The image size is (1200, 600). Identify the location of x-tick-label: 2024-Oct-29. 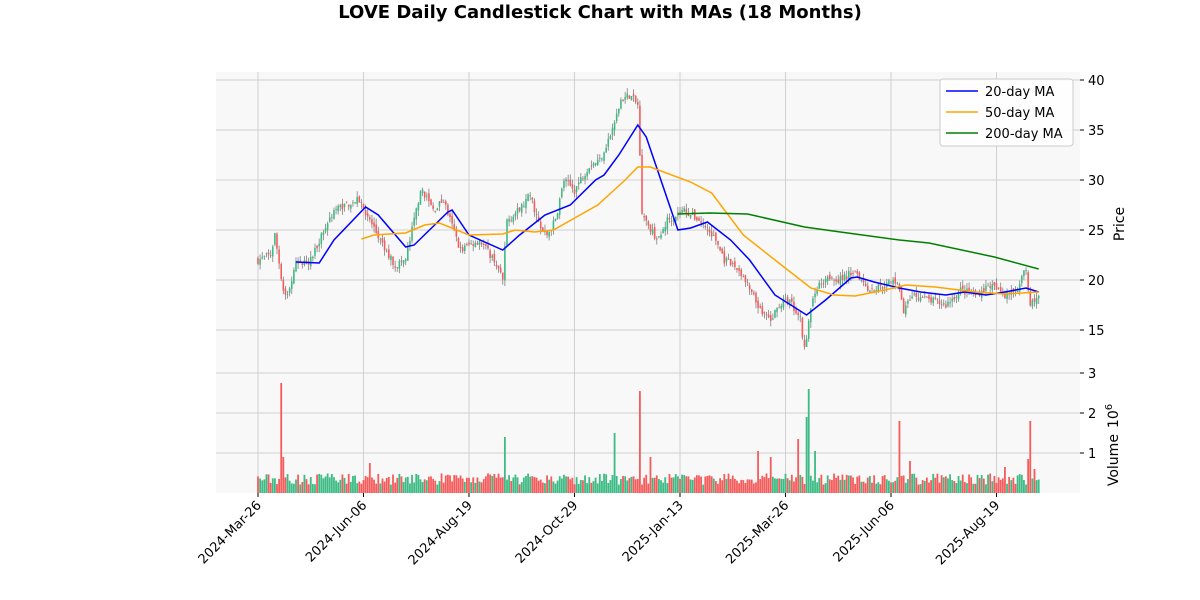
(547, 532).